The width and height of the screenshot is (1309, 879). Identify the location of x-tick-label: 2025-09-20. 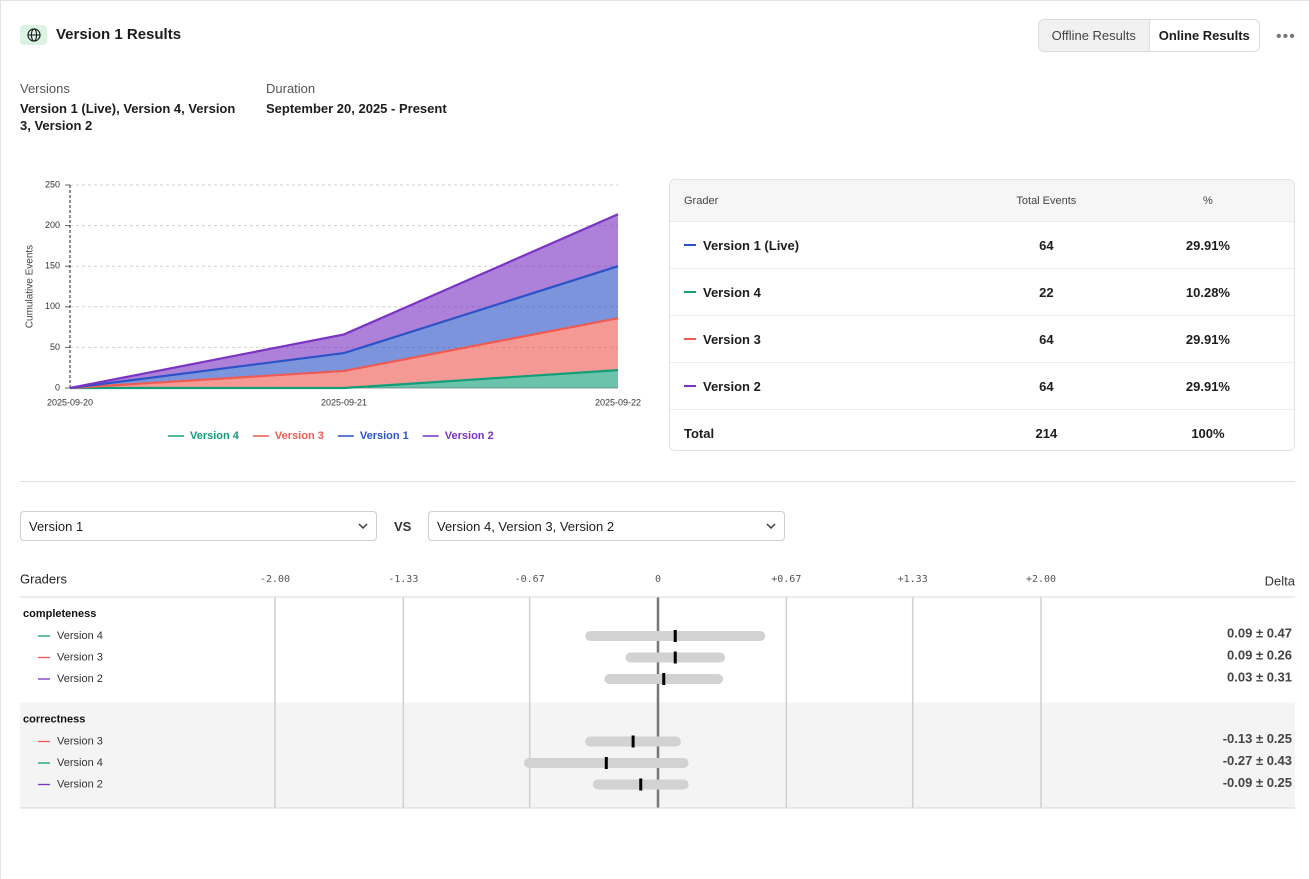
(70, 402).